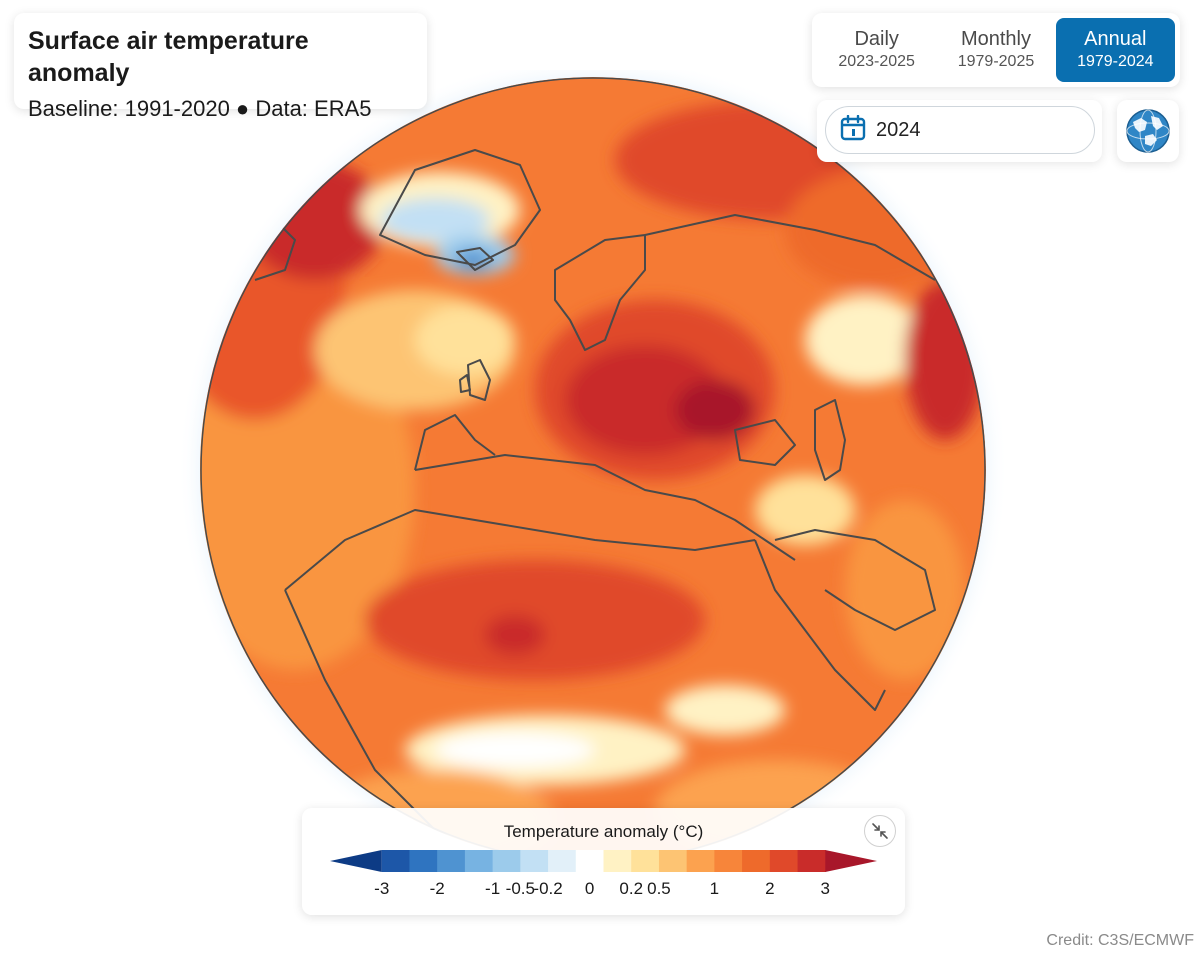 The height and width of the screenshot is (955, 1200). I want to click on legend-title: Temperature anomaly (°C), so click(603, 831).